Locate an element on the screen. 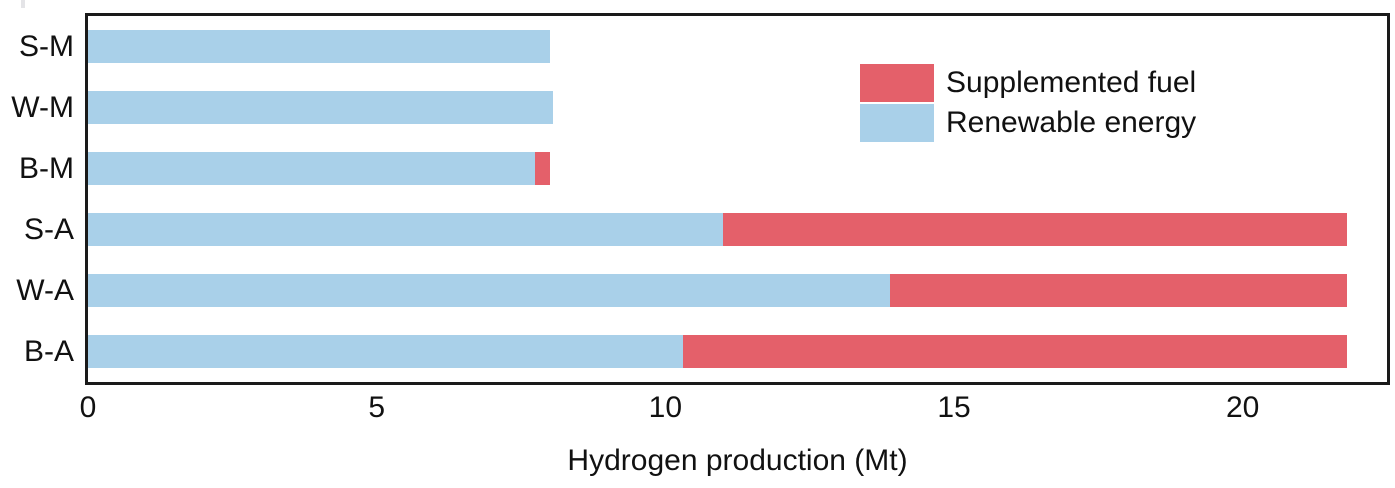  bar-row-b-a is located at coordinates (737, 351).